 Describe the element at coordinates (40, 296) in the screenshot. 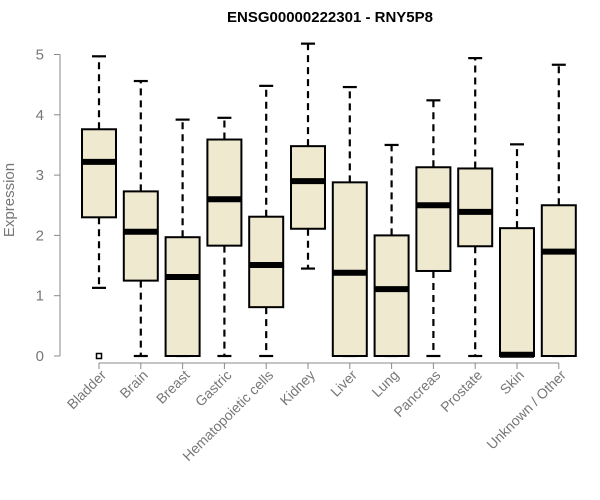

I see `y-tick-label: 1` at that location.